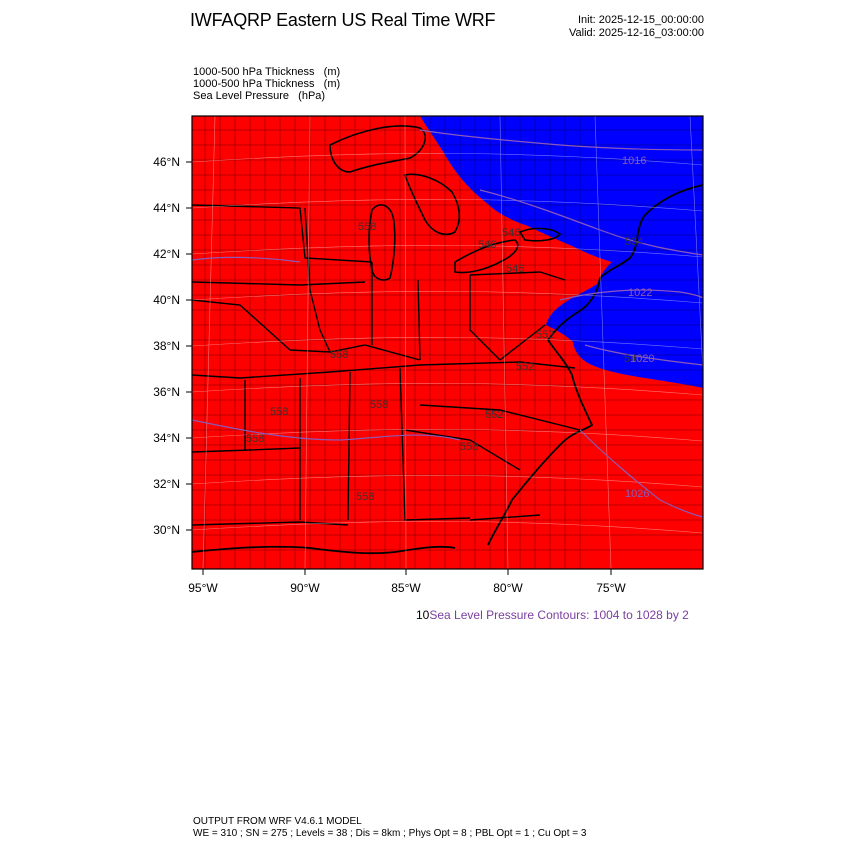 The image size is (850, 850). What do you see at coordinates (641, 20) in the screenshot?
I see `init-time: Init: 2025-12-15_00:00:00` at bounding box center [641, 20].